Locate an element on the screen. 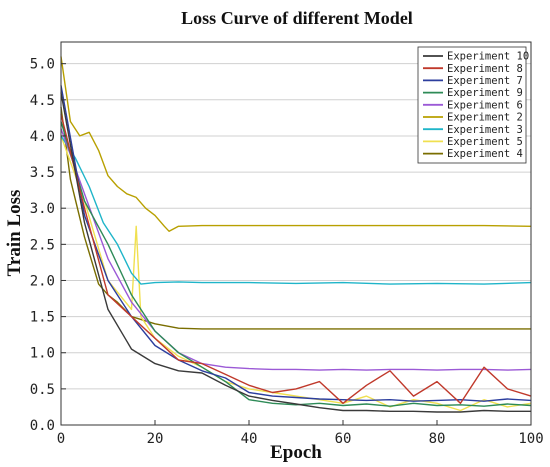  legend-label: Experiment 3 is located at coordinates (485, 130).